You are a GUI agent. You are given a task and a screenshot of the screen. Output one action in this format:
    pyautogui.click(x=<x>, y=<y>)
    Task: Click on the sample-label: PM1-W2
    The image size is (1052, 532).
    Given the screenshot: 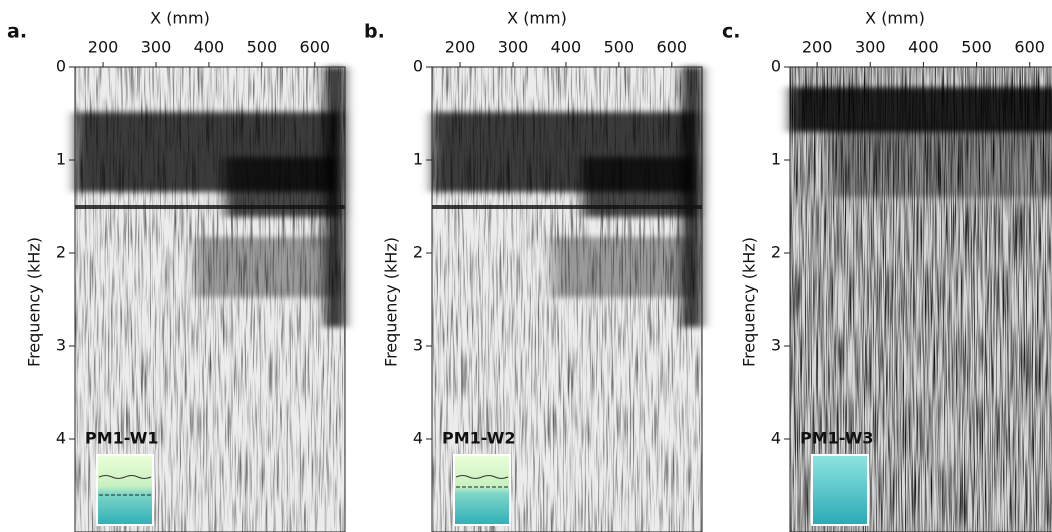 What is the action you would take?
    pyautogui.click(x=478, y=438)
    